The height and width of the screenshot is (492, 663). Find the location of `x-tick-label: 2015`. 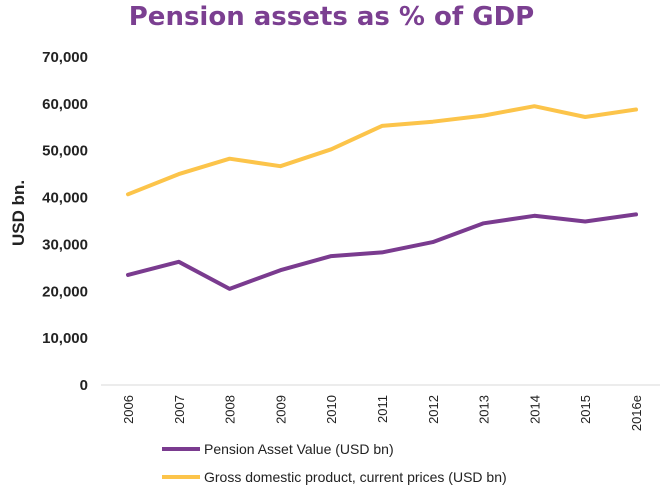

x-tick-label: 2015 is located at coordinates (585, 409).